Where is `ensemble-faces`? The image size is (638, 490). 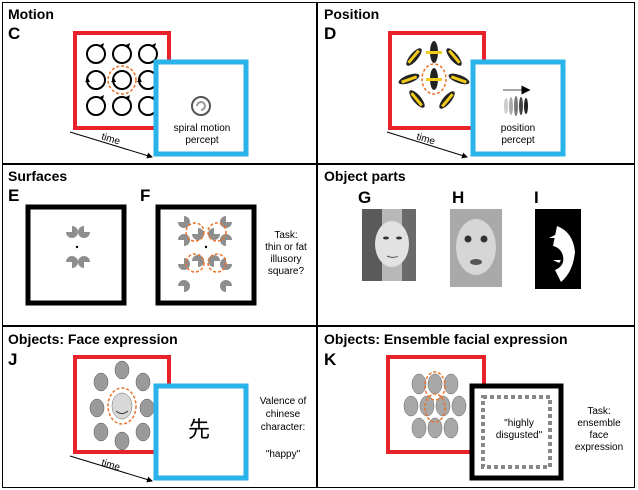
ensemble-faces is located at coordinates (435, 406).